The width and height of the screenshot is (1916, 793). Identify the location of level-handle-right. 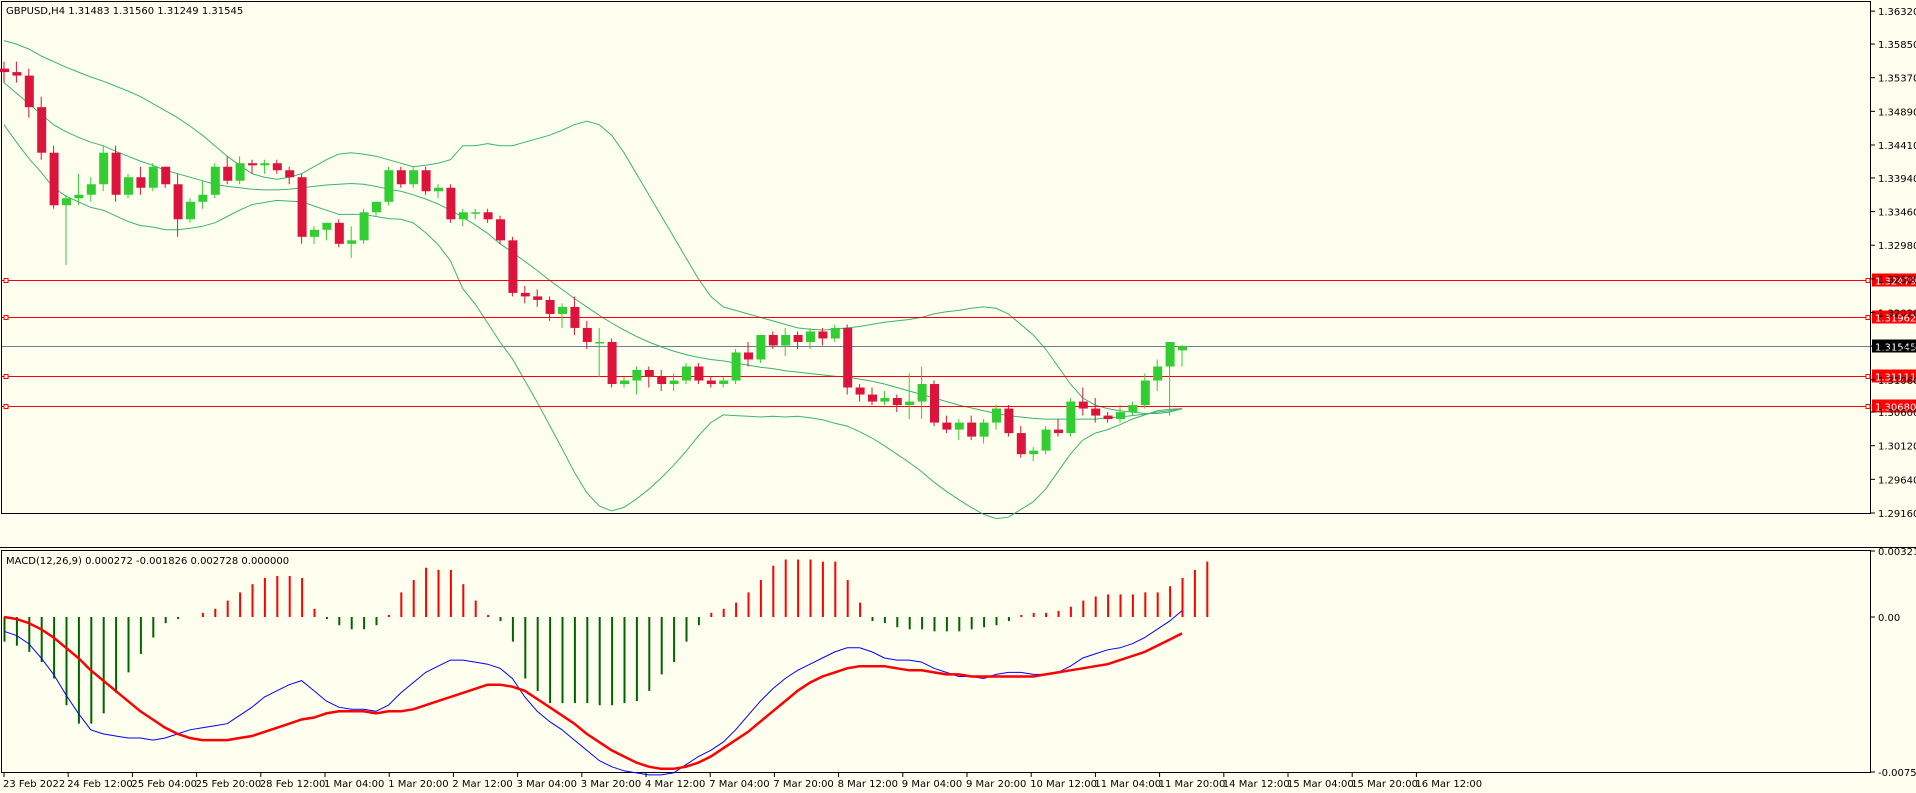
(1868, 376).